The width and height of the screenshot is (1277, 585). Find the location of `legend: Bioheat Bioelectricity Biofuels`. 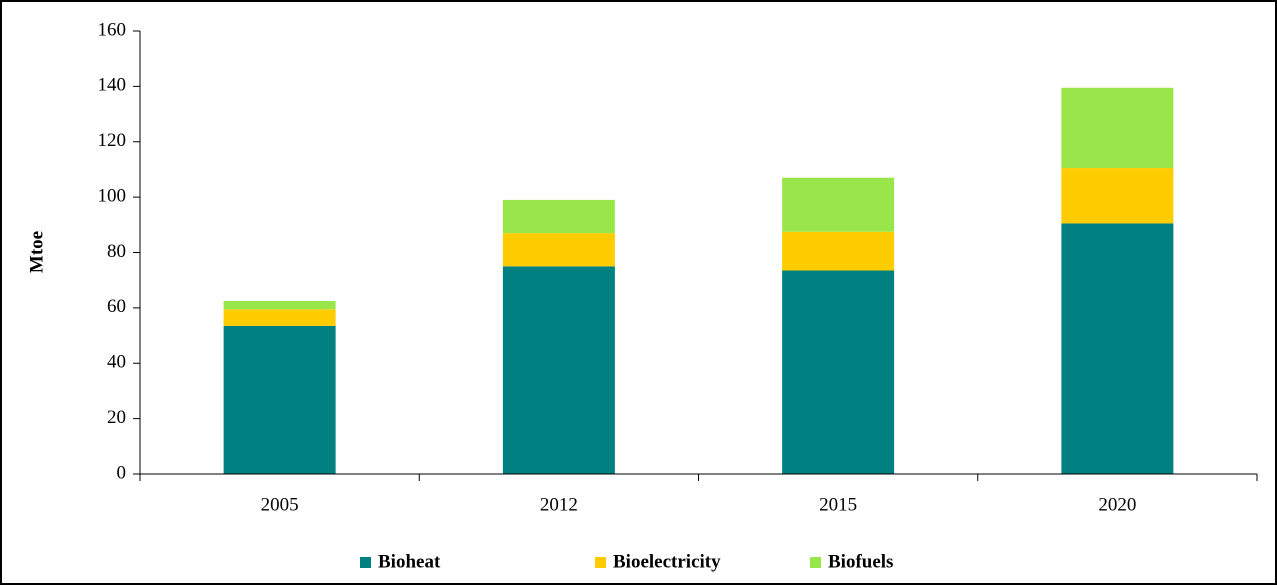

legend: Bioheat Bioelectricity Biofuels is located at coordinates (626, 561).